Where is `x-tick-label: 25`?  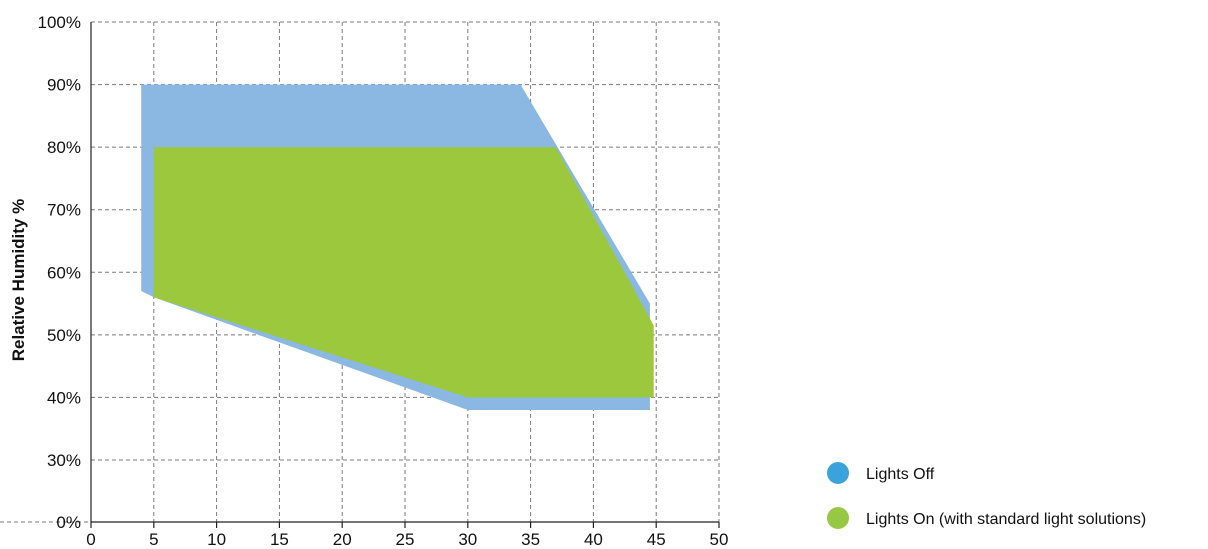
x-tick-label: 25 is located at coordinates (405, 539).